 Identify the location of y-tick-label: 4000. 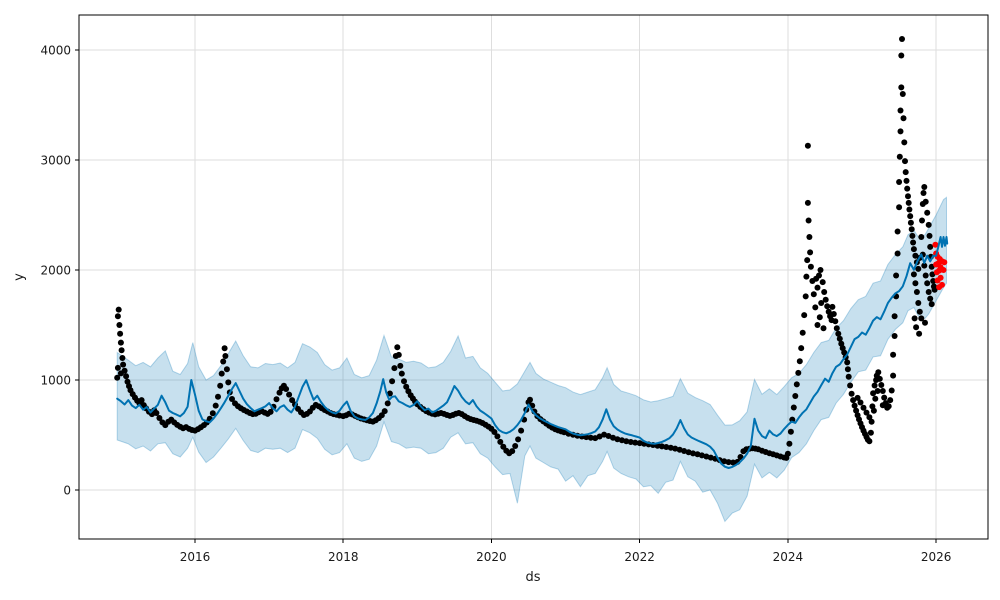
(55, 50).